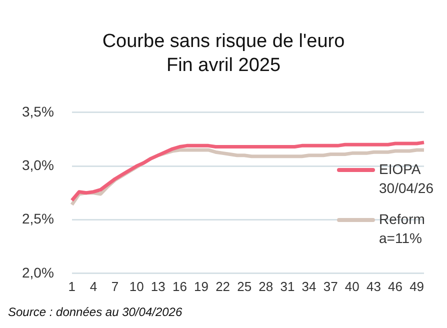  Describe the element at coordinates (38, 218) in the screenshot. I see `y-tick-label: 2,5%` at that location.